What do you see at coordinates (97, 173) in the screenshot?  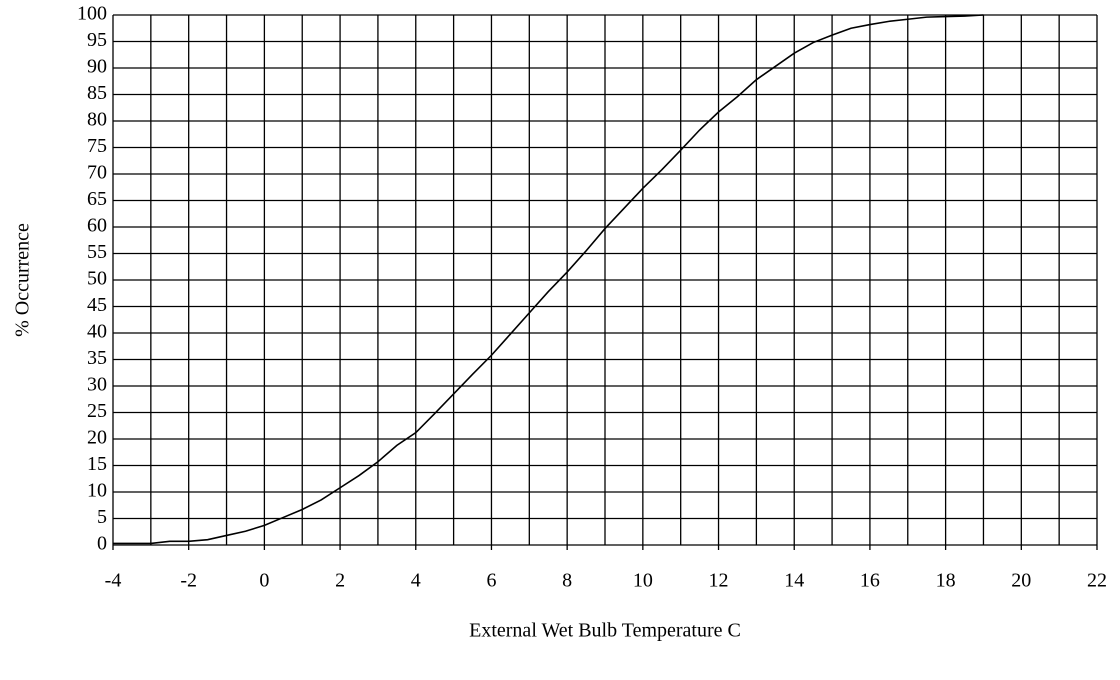 I see `y-tick-label: 70` at bounding box center [97, 173].